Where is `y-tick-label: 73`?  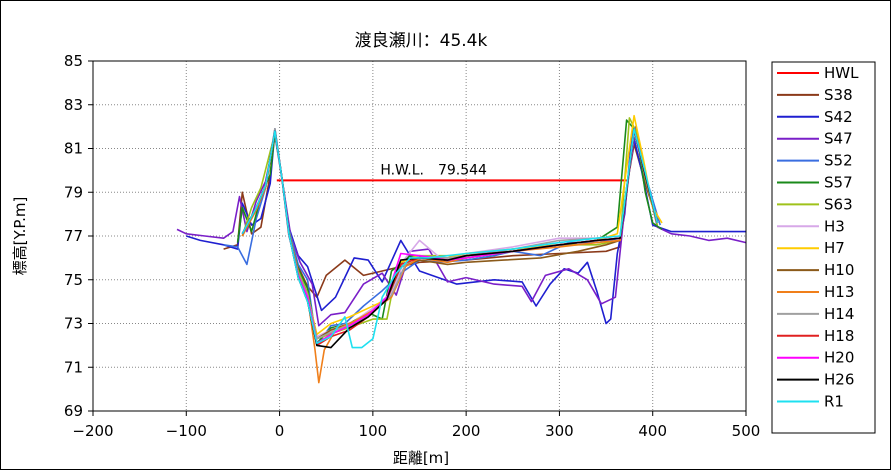
y-tick-label: 73 is located at coordinates (73, 324).